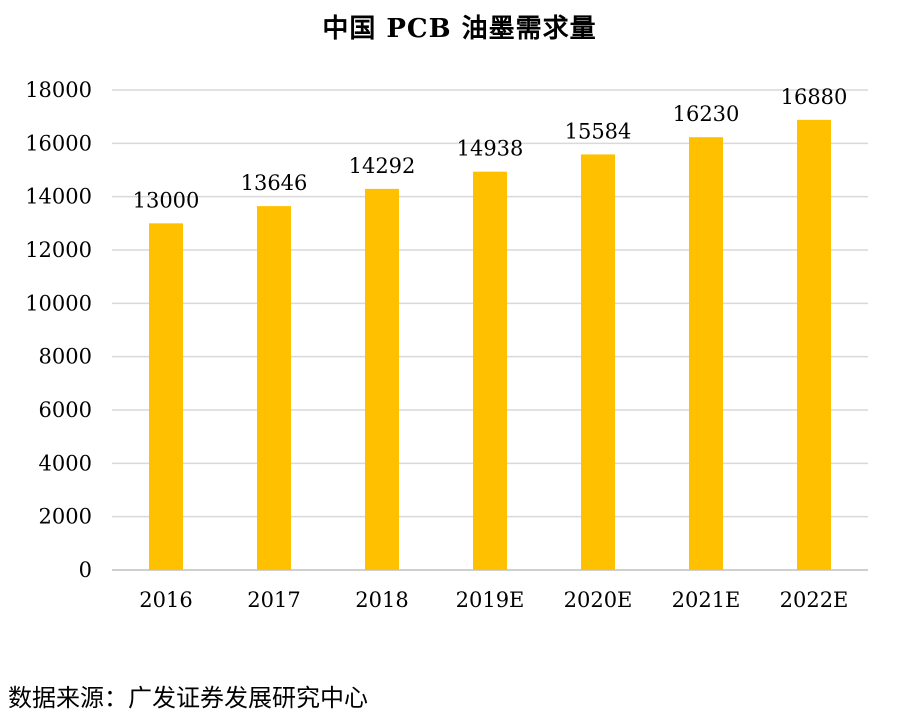 The width and height of the screenshot is (919, 719). What do you see at coordinates (58, 197) in the screenshot?
I see `y-tick-label: 14000` at bounding box center [58, 197].